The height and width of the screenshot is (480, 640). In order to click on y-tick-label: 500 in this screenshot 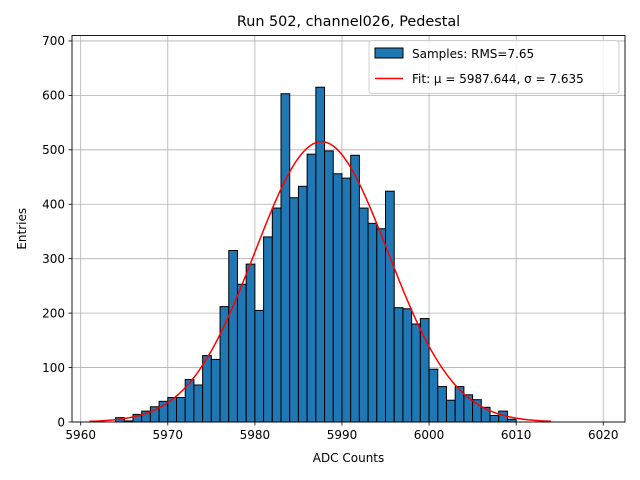, I will do `click(53, 150)`.